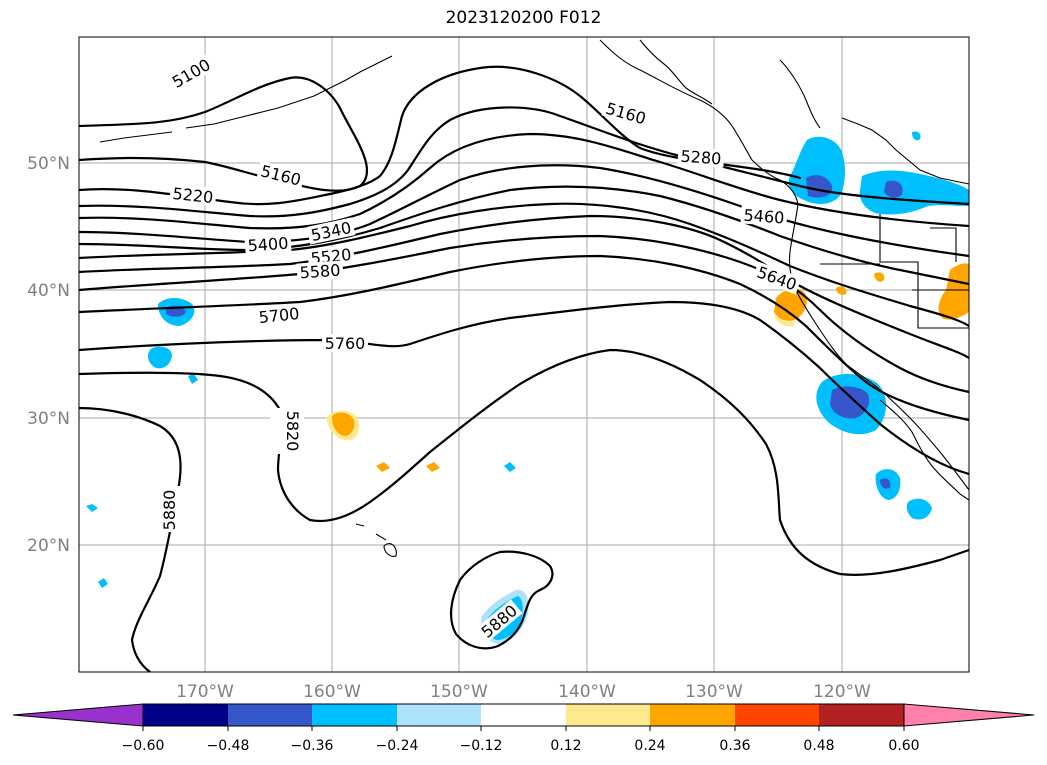  I want to click on lat-label-30n: 30°N, so click(48, 419).